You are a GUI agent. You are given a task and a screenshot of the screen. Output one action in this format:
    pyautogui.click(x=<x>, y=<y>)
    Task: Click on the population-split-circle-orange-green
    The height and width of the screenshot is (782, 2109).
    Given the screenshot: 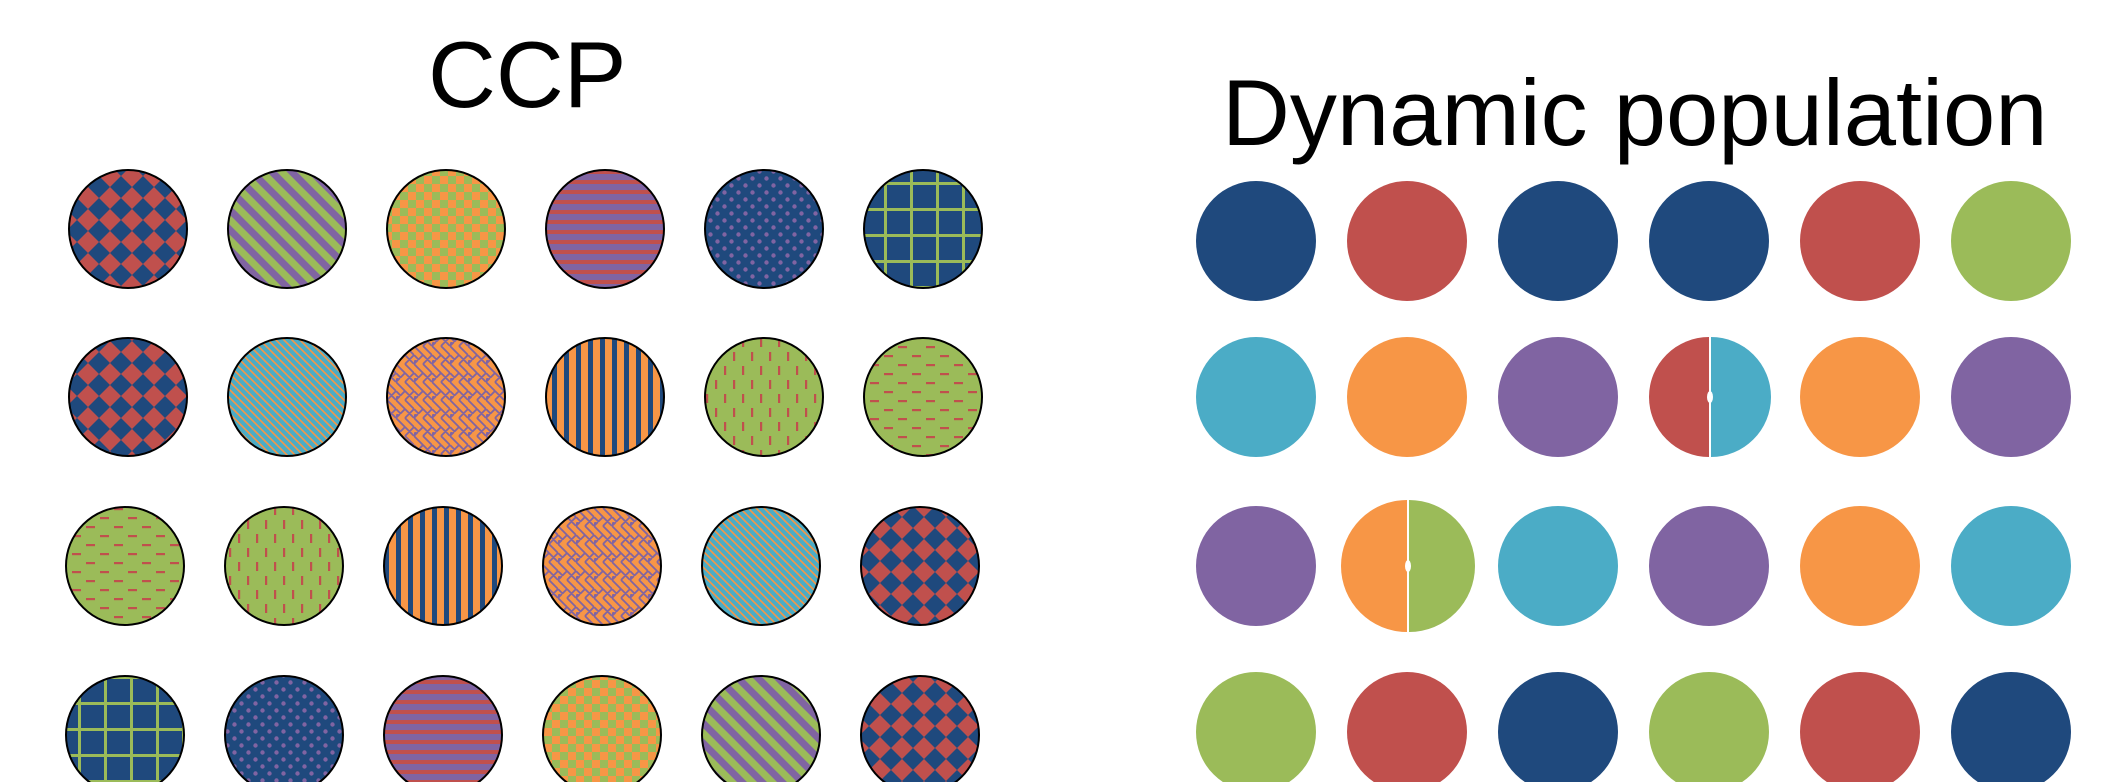 What is the action you would take?
    pyautogui.click(x=1408, y=566)
    